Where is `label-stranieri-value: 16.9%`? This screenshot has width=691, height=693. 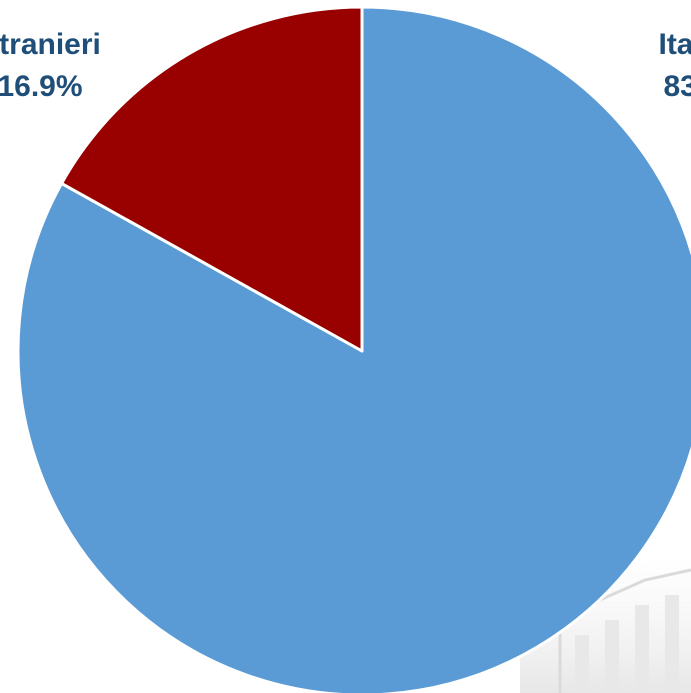
label-stranieri-value: 16.9% is located at coordinates (41, 86).